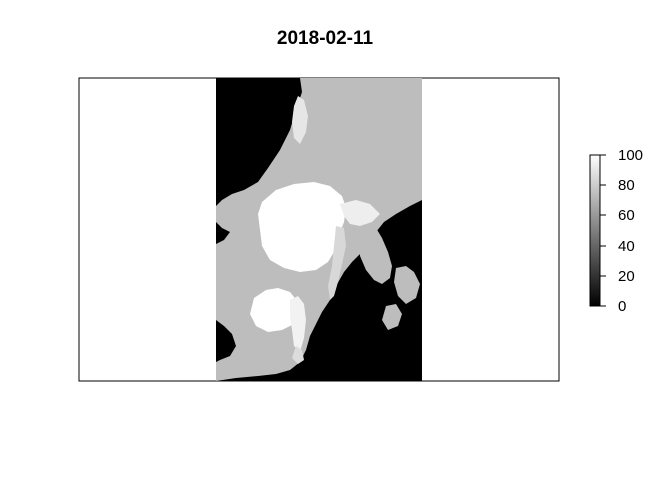 Image resolution: width=672 pixels, height=480 pixels. Describe the element at coordinates (298, 324) in the screenshot. I see `ice-baffin` at that location.